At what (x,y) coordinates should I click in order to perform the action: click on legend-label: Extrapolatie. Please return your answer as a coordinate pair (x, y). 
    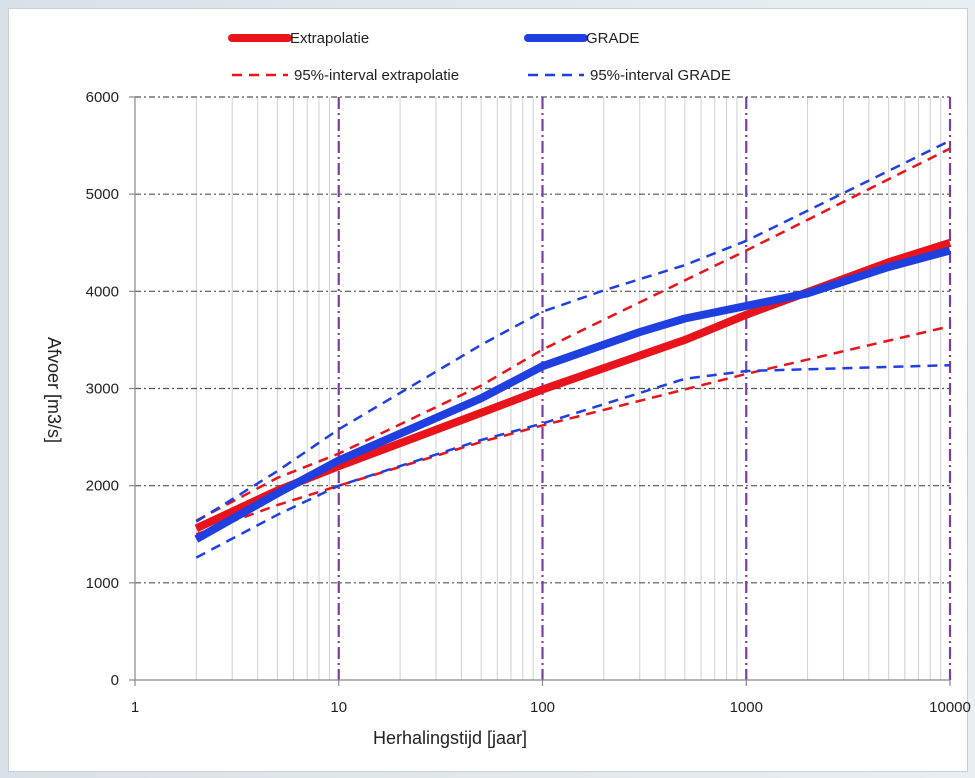
    Looking at the image, I should click on (329, 38).